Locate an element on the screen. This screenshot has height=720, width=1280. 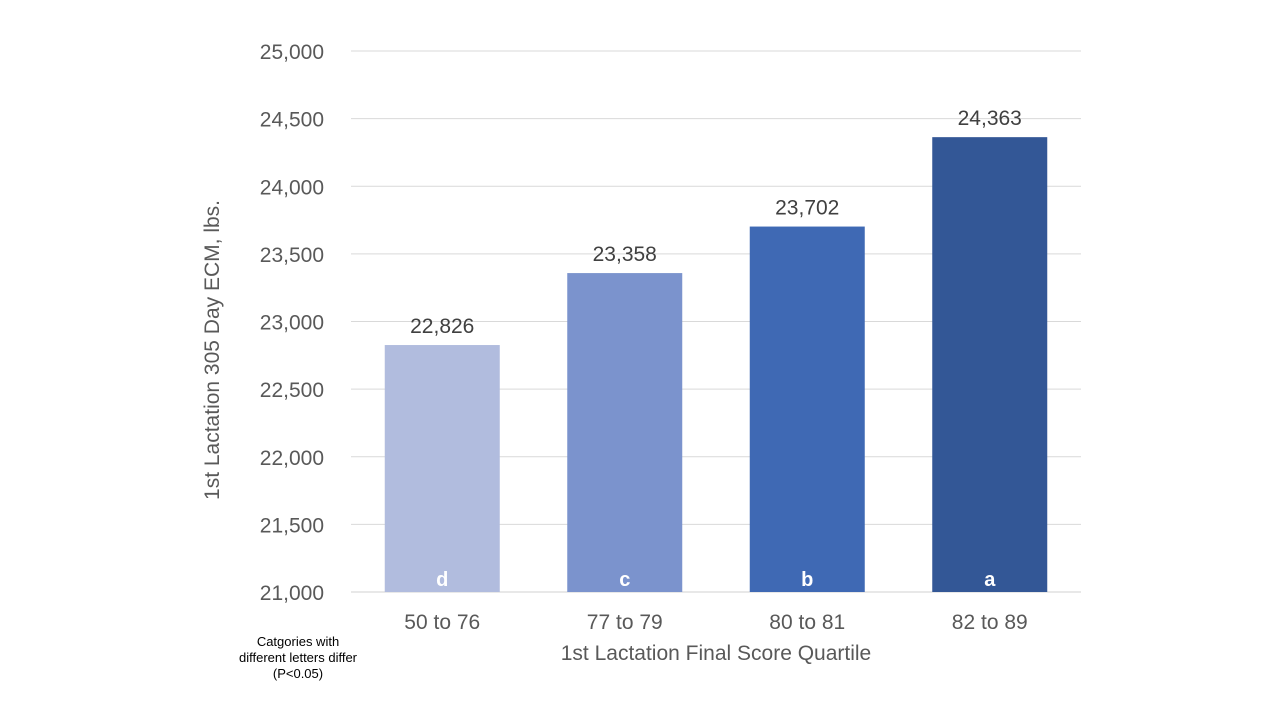
x-tick-label: 50 to 76 is located at coordinates (442, 622).